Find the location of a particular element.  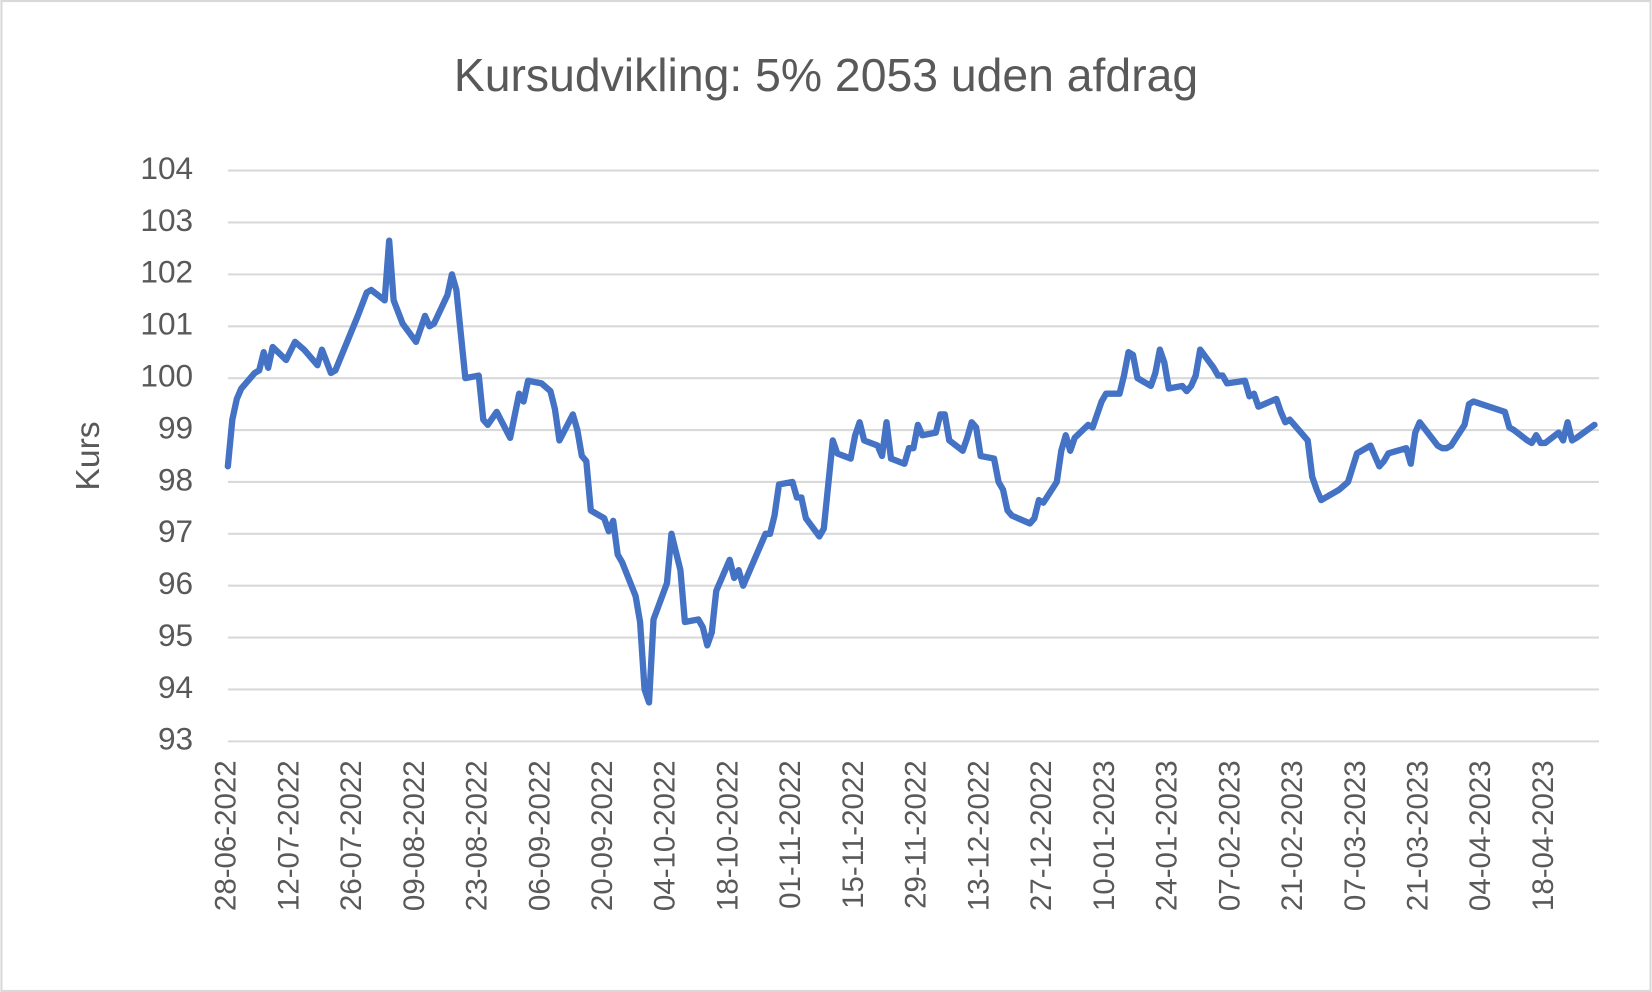

x-tick-label: 23-08-2022 is located at coordinates (477, 835).